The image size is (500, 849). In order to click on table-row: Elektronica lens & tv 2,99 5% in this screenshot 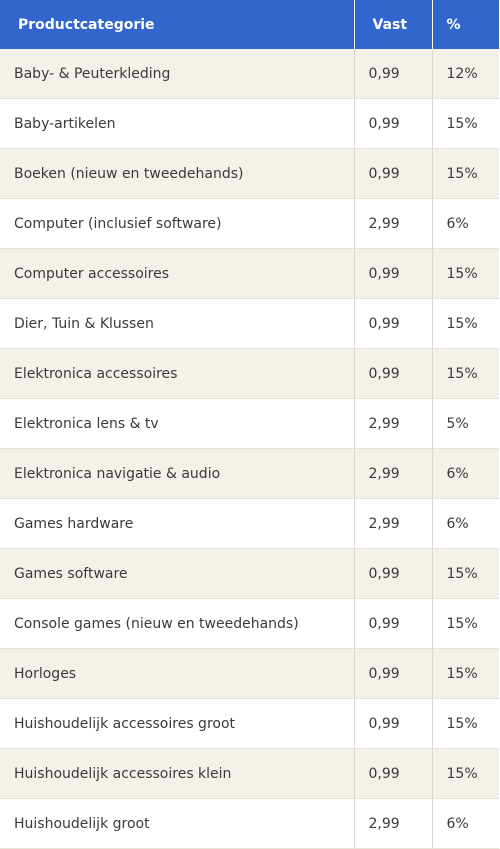, I will do `click(249, 423)`.